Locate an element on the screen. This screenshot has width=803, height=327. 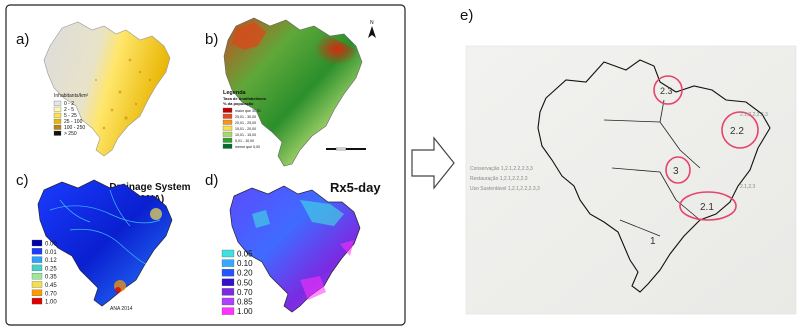
legend-d-label: 0.20 is located at coordinates (245, 273).